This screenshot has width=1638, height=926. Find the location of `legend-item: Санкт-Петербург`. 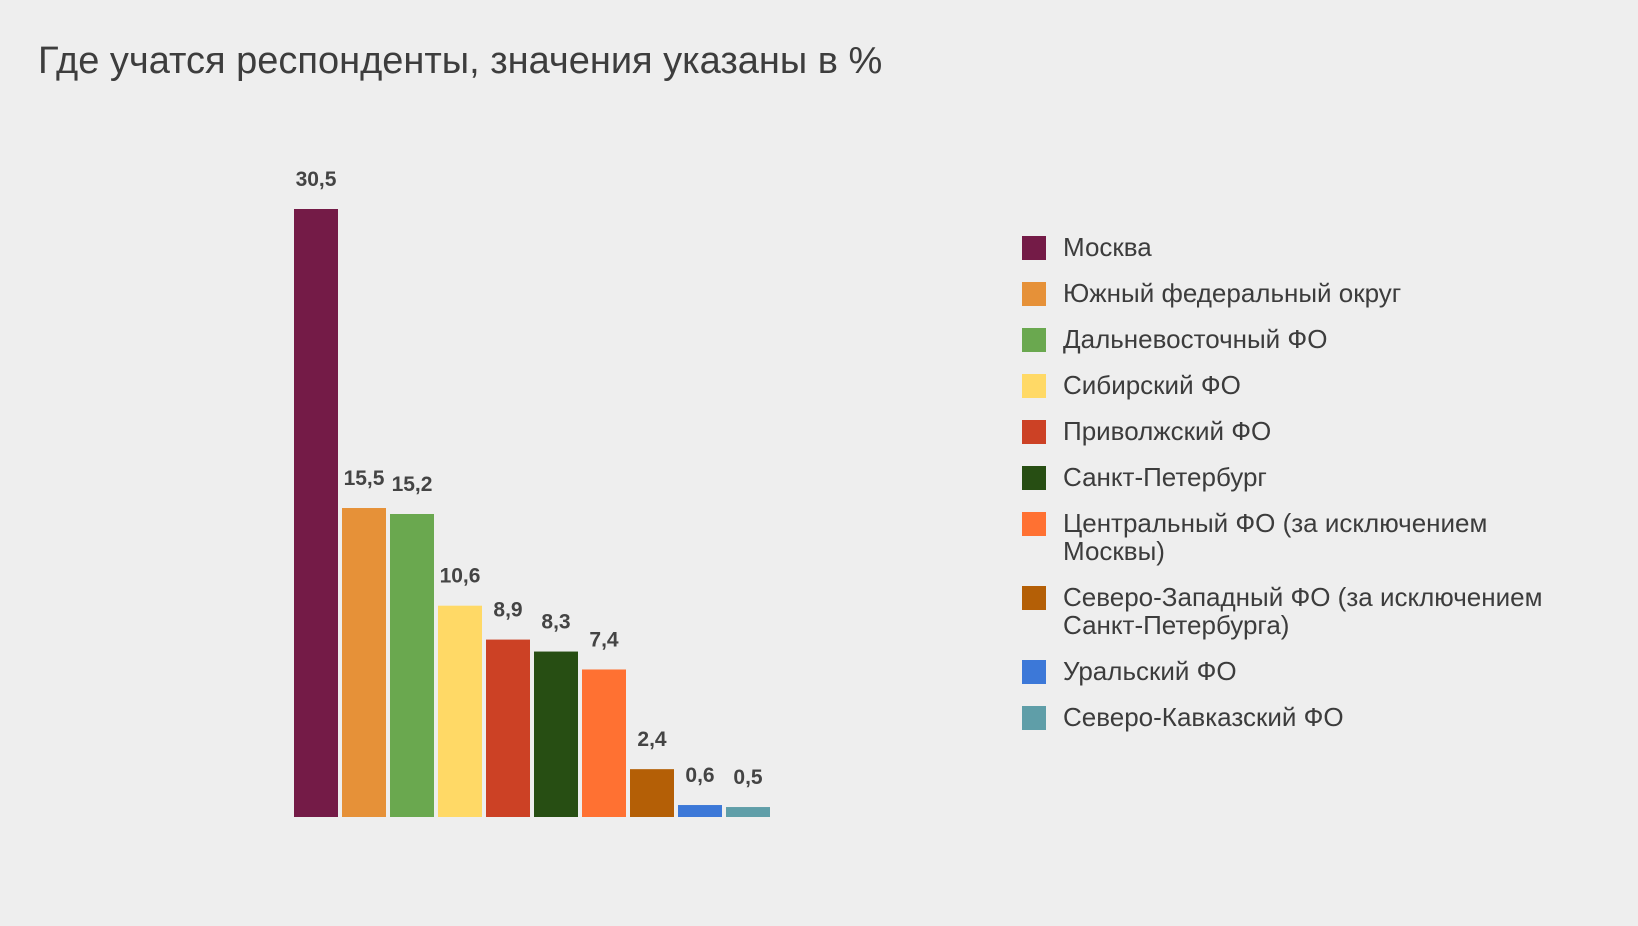

legend-item: Санкт-Петербург is located at coordinates (1302, 477).